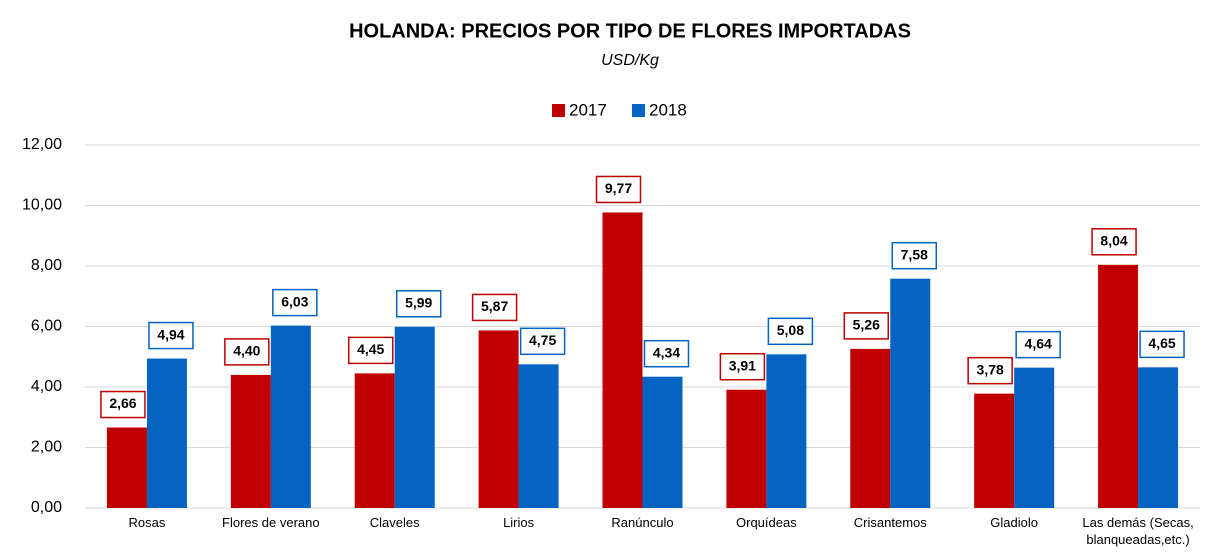  Describe the element at coordinates (588, 109) in the screenshot. I see `legend-label: 2017` at that location.